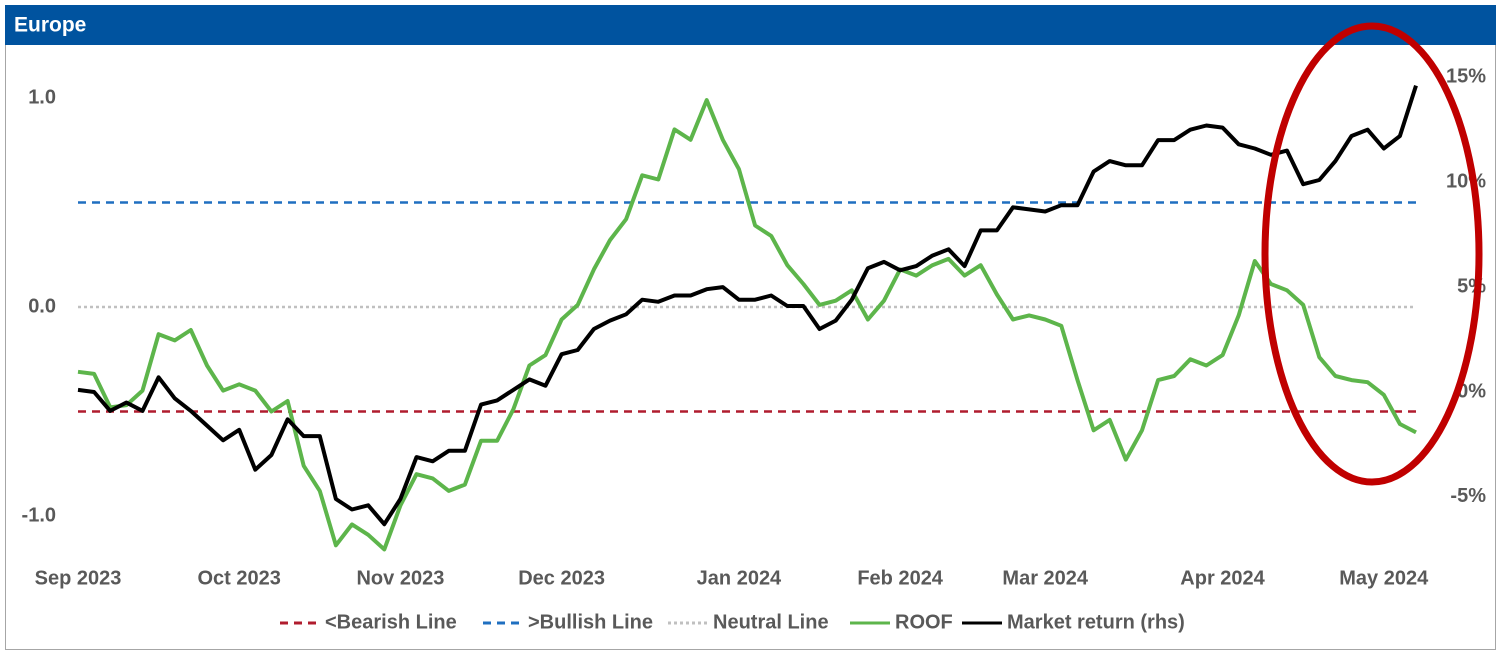  What do you see at coordinates (1468, 496) in the screenshot?
I see `y2-tick-label: -5%` at bounding box center [1468, 496].